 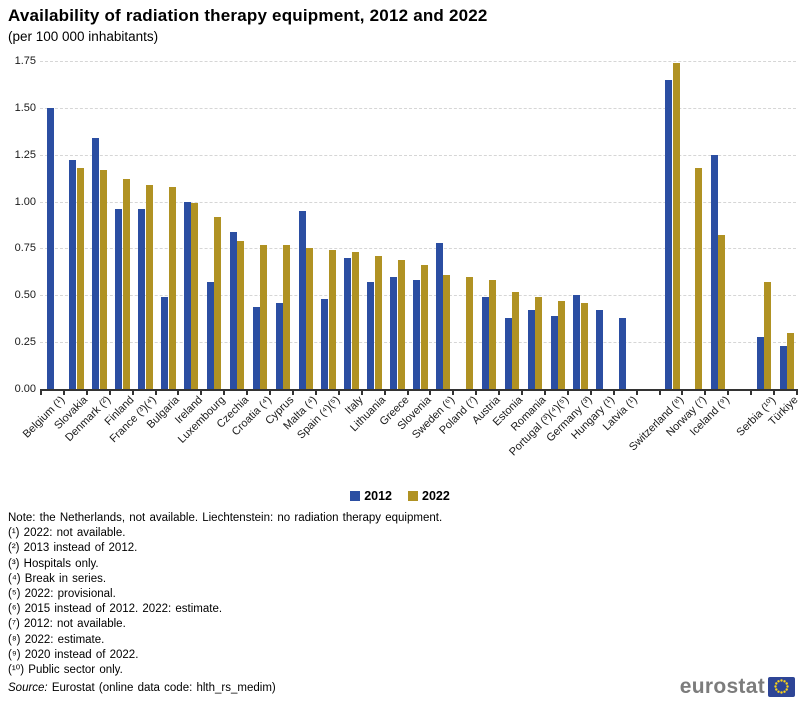 I want to click on eurostat-logo: eurostat, so click(x=737, y=686).